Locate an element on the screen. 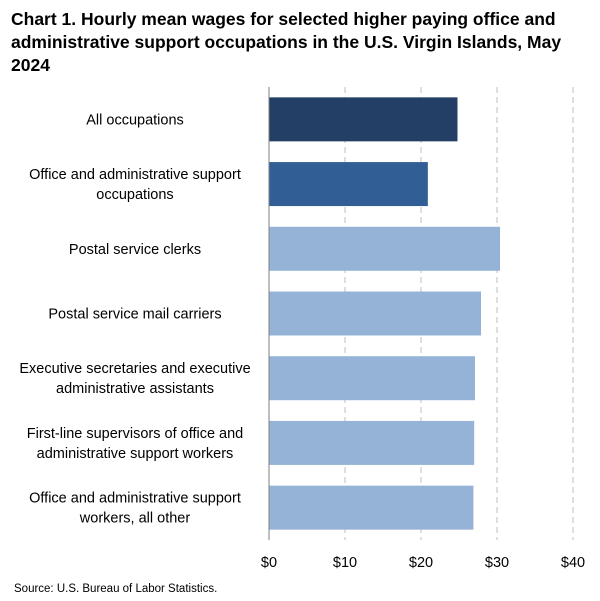  source-note: Source: U.S. Bureau of Labor Statistics. is located at coordinates (116, 589).